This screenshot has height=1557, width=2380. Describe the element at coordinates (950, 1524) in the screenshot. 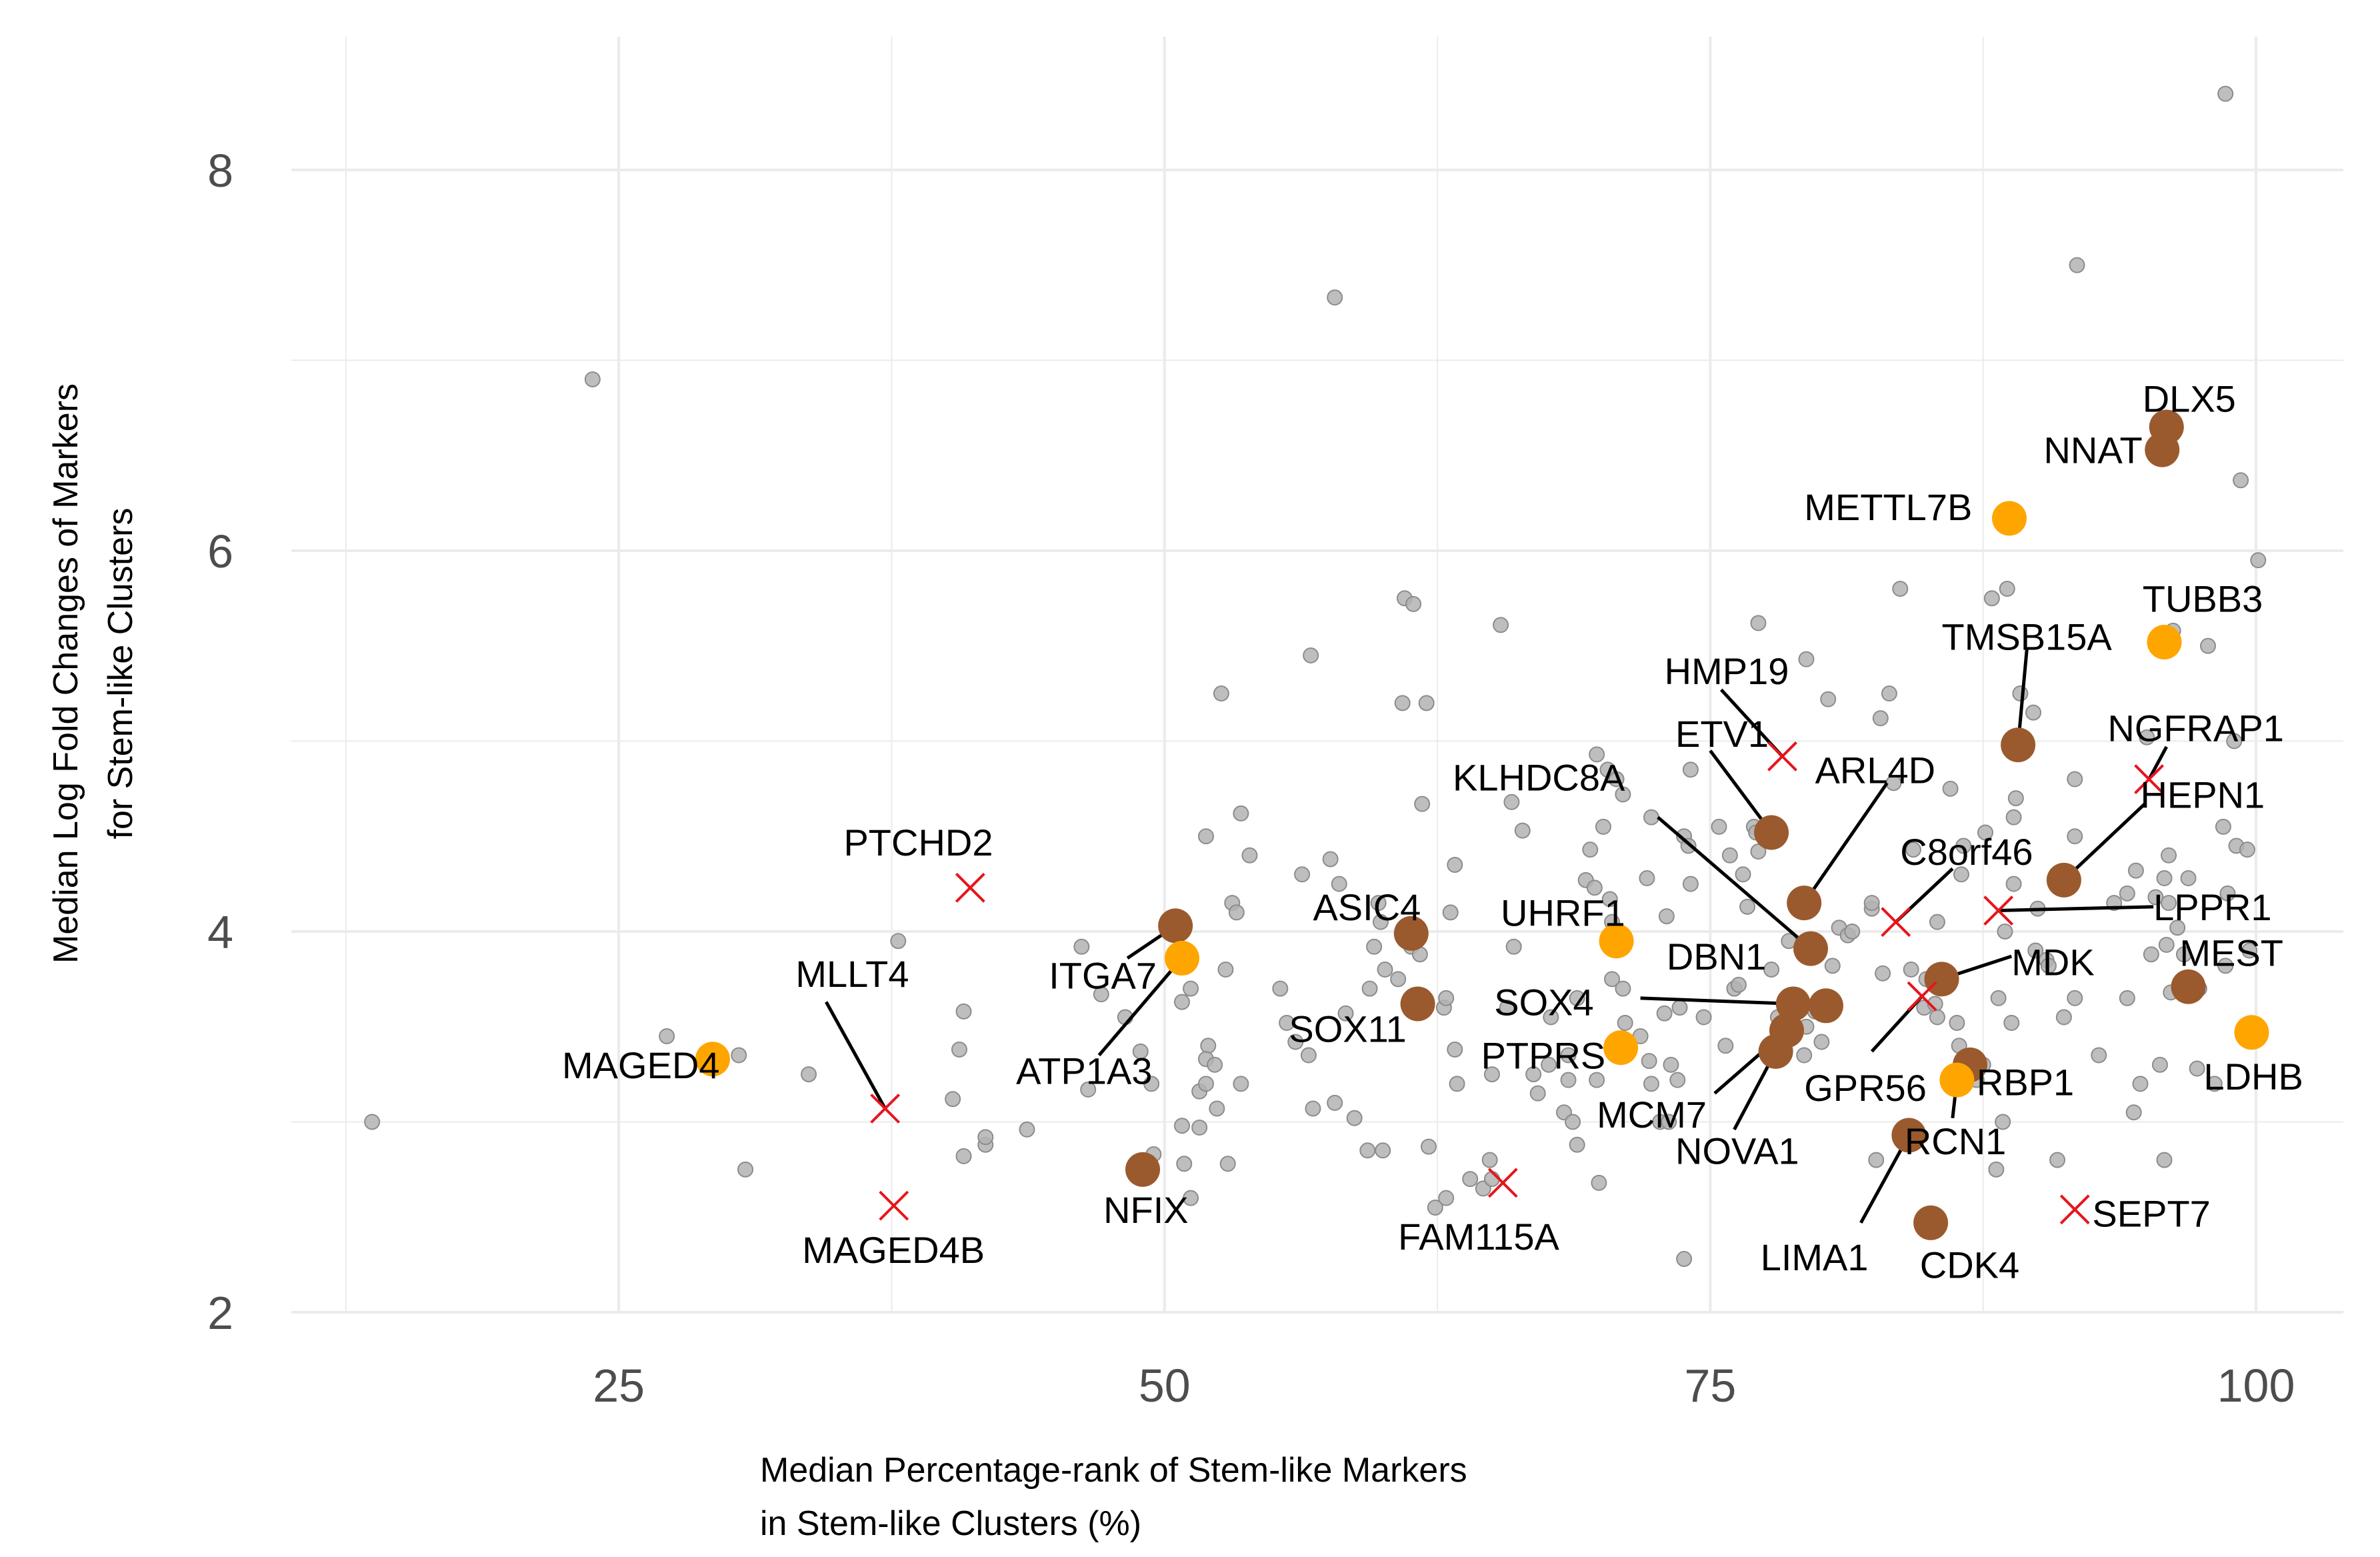

I see `x-axis-title: in Stem-like Clusters (%)` at that location.